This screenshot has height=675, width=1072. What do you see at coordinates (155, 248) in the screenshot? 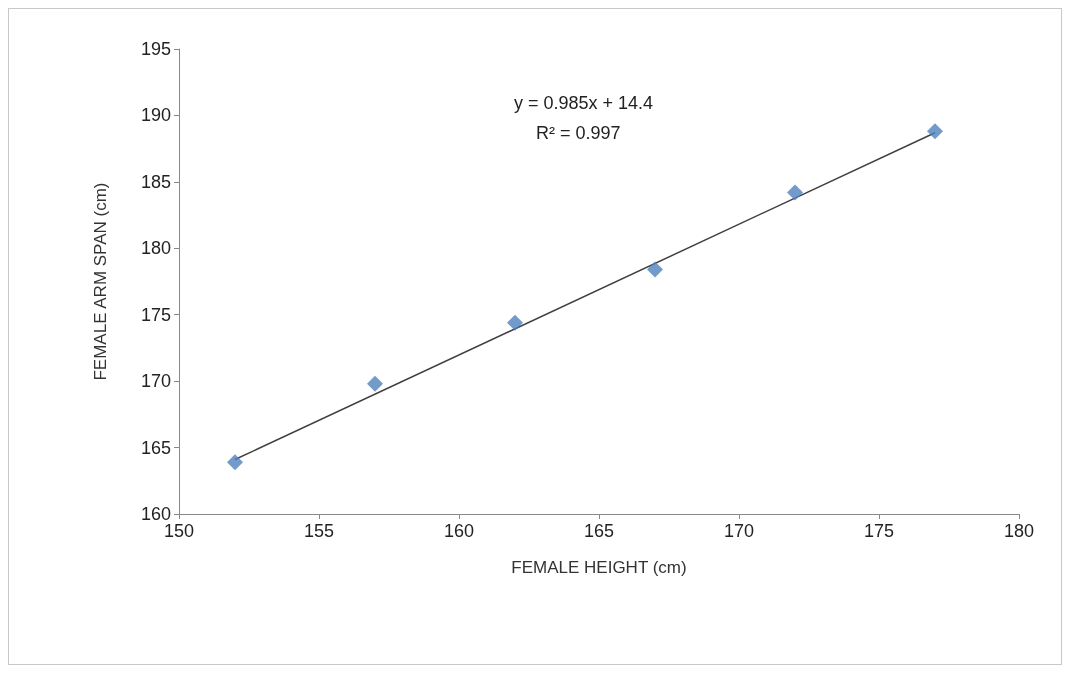
I see `y-tick-label: 180` at bounding box center [155, 248].